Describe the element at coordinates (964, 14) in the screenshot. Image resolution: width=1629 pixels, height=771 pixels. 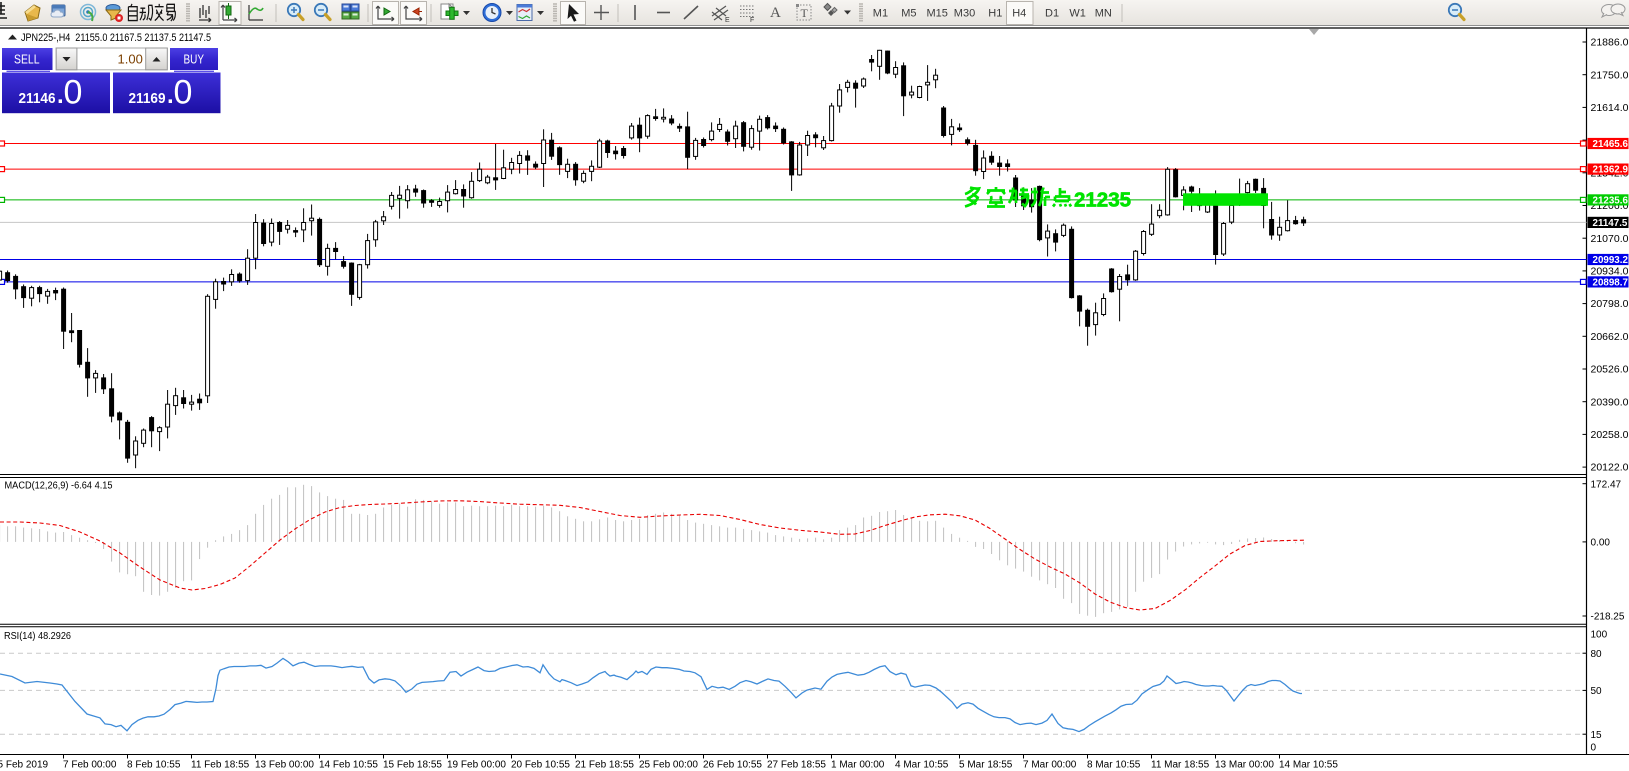
I see `svg-text: M30` at that location.